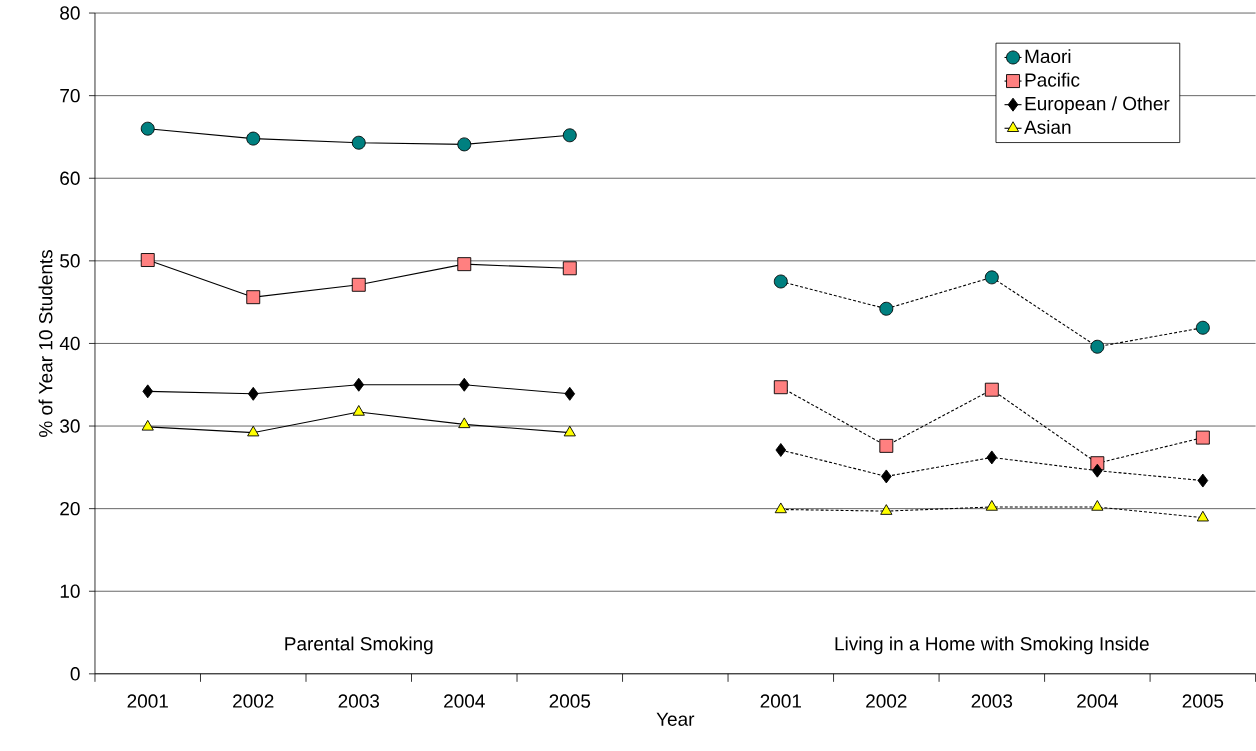 This screenshot has width=1256, height=751. Describe the element at coordinates (45, 344) in the screenshot. I see `y-axis-title: % of Year 10 Students` at that location.